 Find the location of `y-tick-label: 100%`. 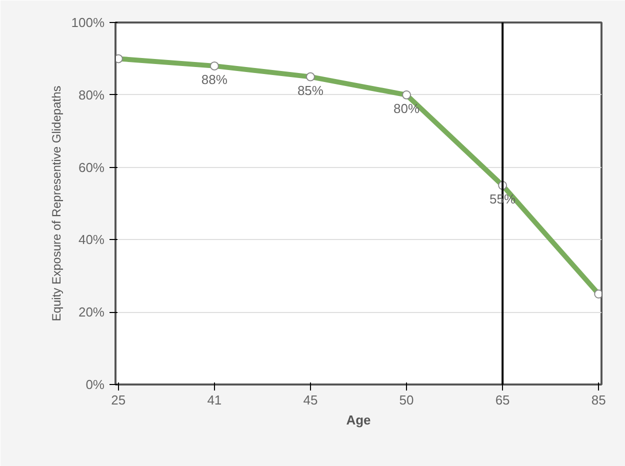

y-tick-label: 100% is located at coordinates (88, 22).